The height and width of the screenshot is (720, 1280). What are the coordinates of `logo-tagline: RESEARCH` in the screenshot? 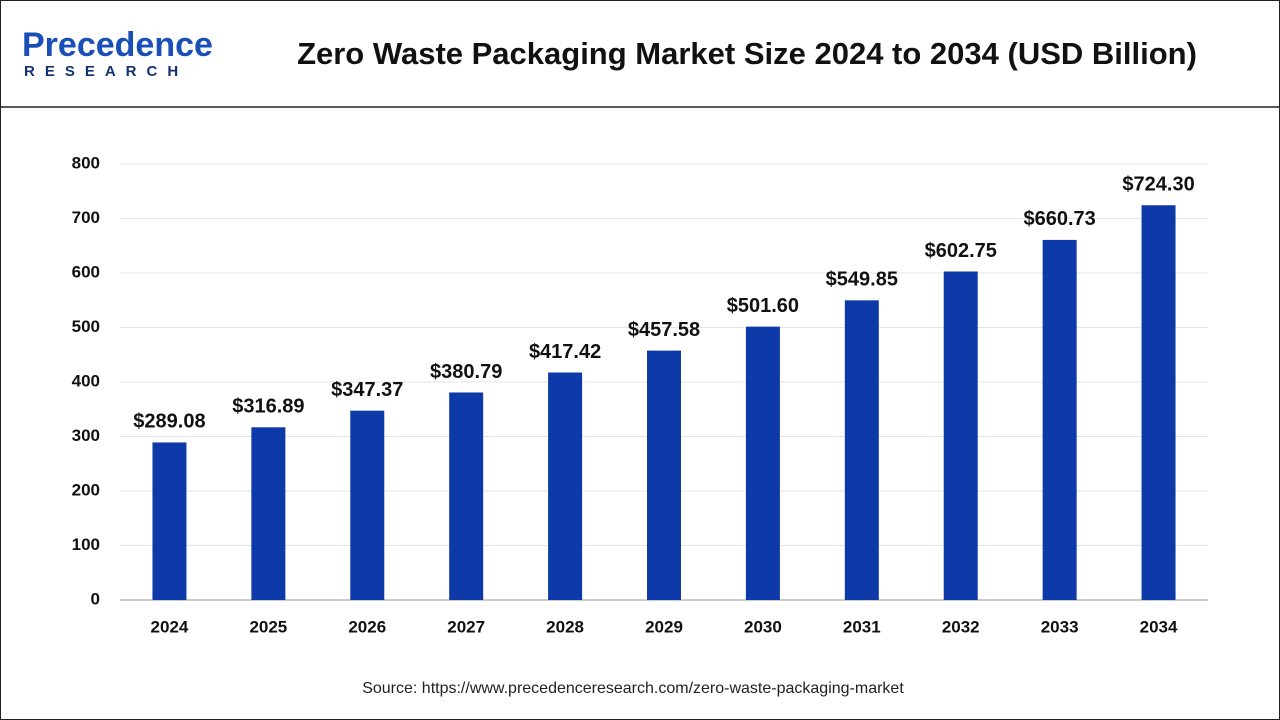 It's located at (106, 71).